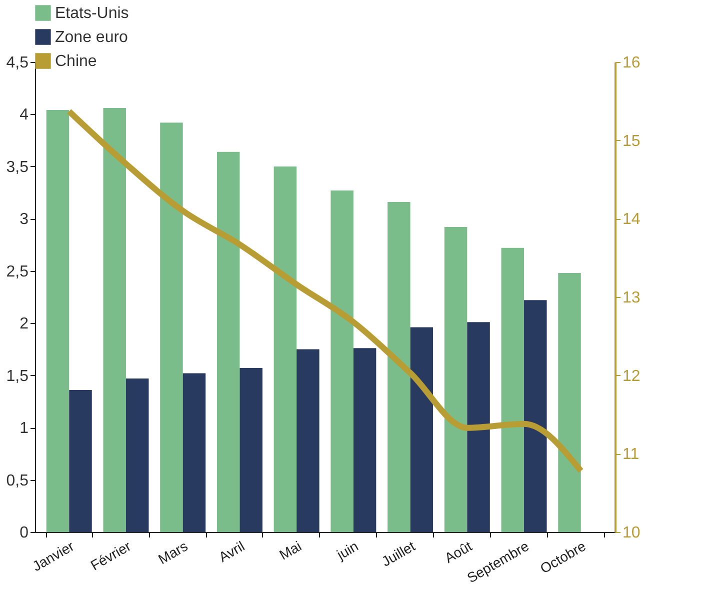 This screenshot has width=710, height=598. Describe the element at coordinates (631, 63) in the screenshot. I see `y2-tick-label: 16` at that location.